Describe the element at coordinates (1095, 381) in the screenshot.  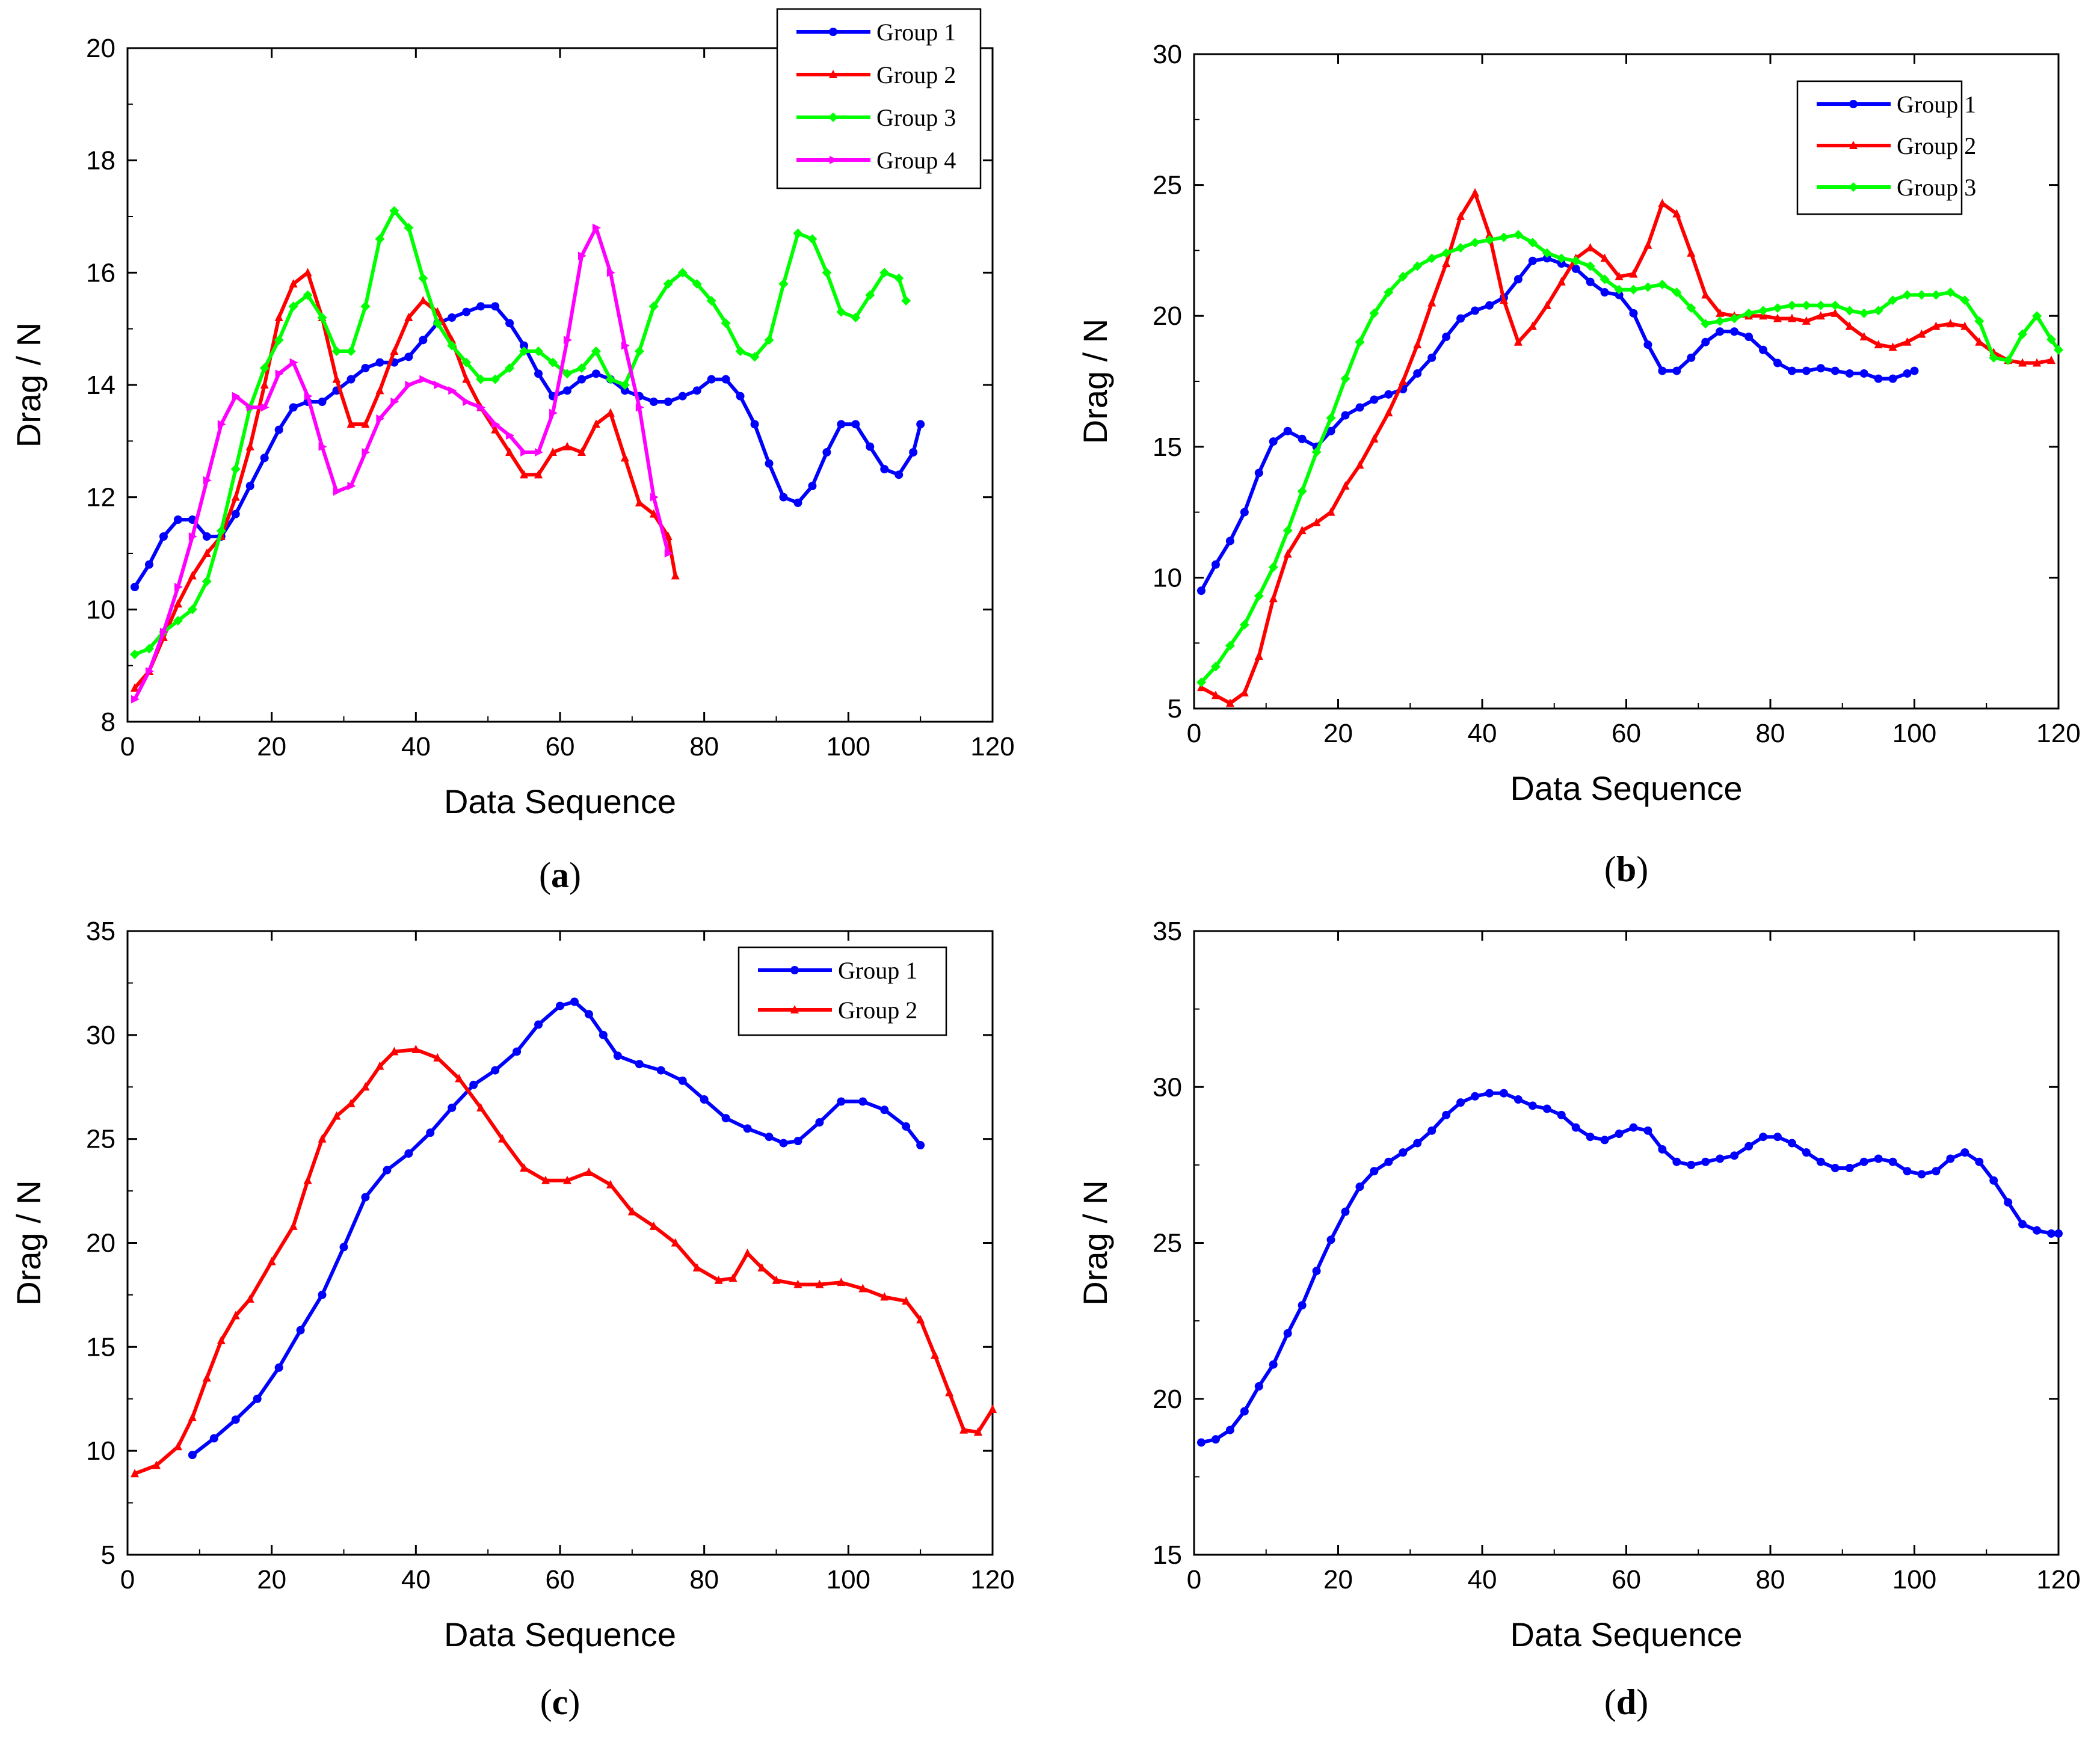
I see `y-axis-title: Drag / N` at that location.